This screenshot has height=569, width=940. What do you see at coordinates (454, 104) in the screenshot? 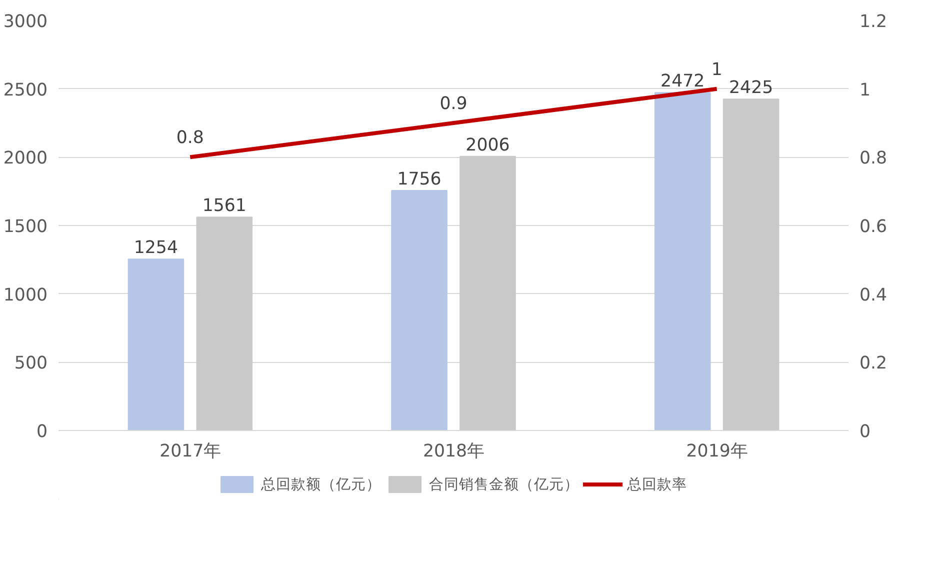
I see `data-label: 0.9` at bounding box center [454, 104].